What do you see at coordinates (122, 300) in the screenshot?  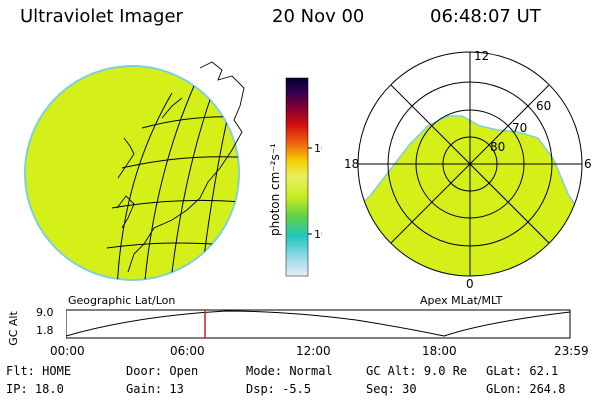 I see `geographic-projection-label: Geographic Lat/Lon` at bounding box center [122, 300].